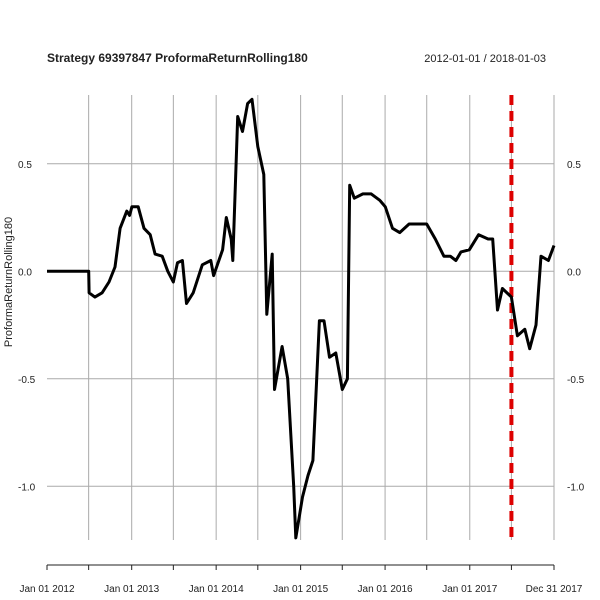 The height and width of the screenshot is (600, 600). What do you see at coordinates (9, 282) in the screenshot?
I see `y-axis-label: ProformaReturnRolling180` at bounding box center [9, 282].